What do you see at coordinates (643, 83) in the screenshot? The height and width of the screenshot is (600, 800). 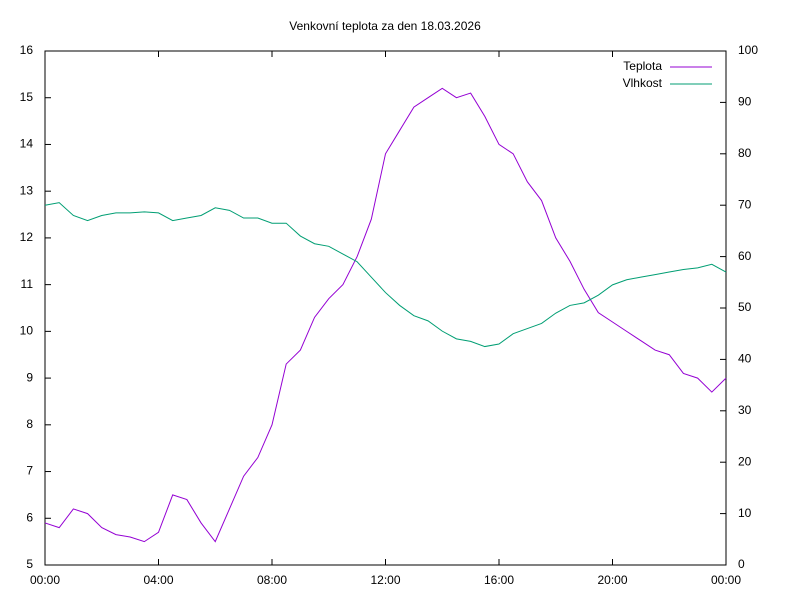 I see `legend-label: Vlhkost` at bounding box center [643, 83].